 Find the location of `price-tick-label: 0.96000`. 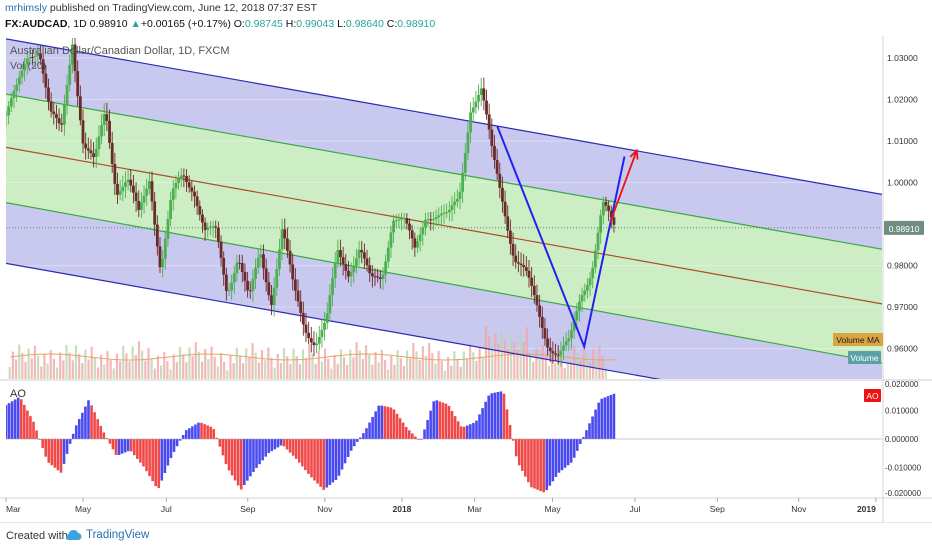

price-tick-label: 0.96000 is located at coordinates (902, 349).